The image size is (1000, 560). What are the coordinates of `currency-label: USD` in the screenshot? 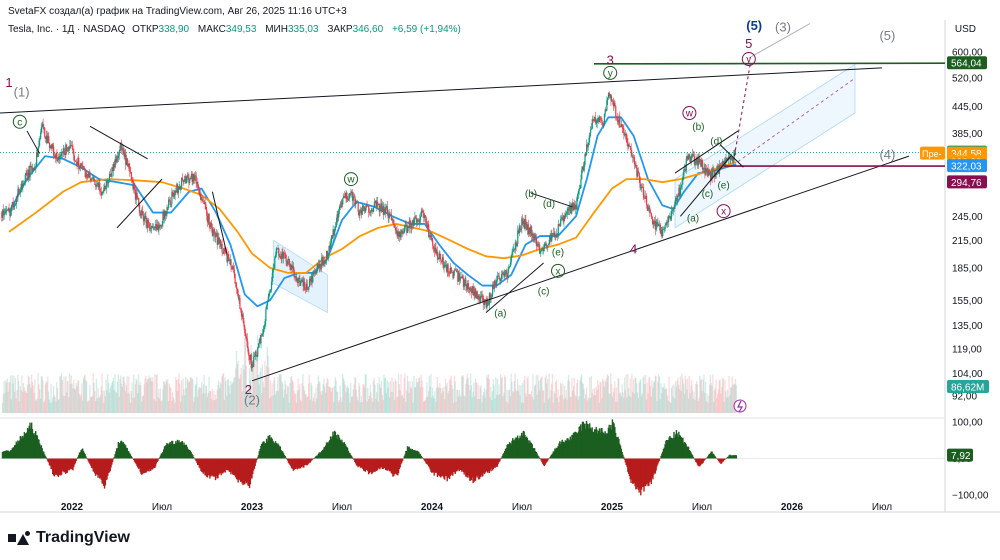 It's located at (965, 29).